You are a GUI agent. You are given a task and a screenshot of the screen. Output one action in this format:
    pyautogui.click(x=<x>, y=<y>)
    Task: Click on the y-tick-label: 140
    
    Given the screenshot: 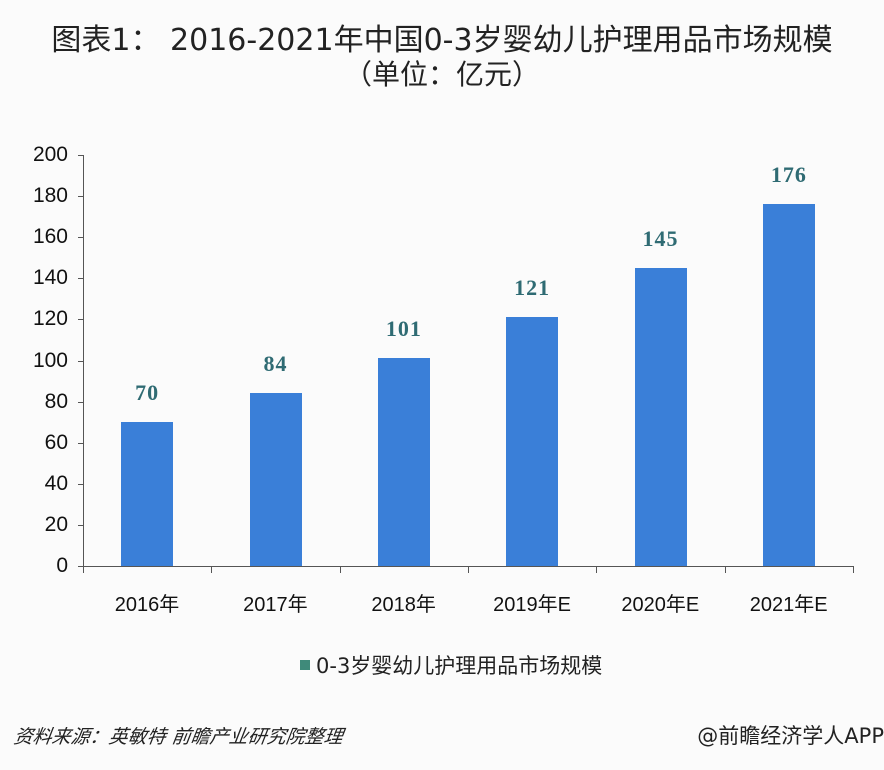 What is the action you would take?
    pyautogui.click(x=50, y=278)
    